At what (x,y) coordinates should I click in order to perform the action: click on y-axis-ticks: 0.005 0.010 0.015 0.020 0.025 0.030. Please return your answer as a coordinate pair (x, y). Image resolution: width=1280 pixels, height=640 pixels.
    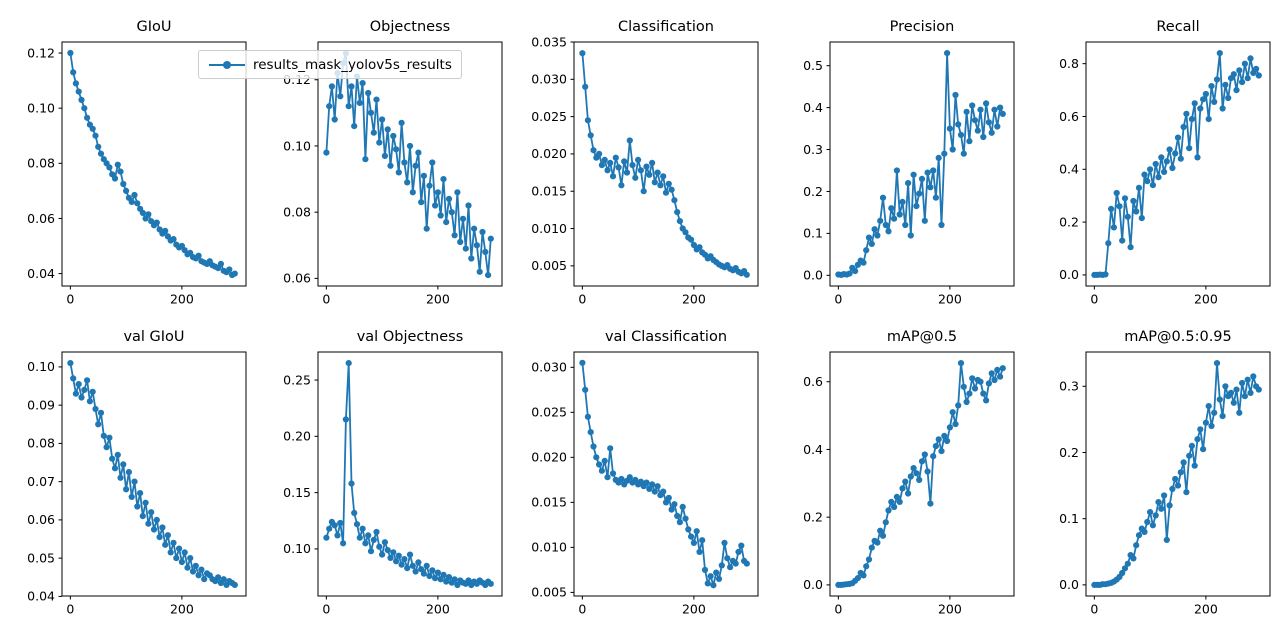
    Looking at the image, I should click on (552, 480).